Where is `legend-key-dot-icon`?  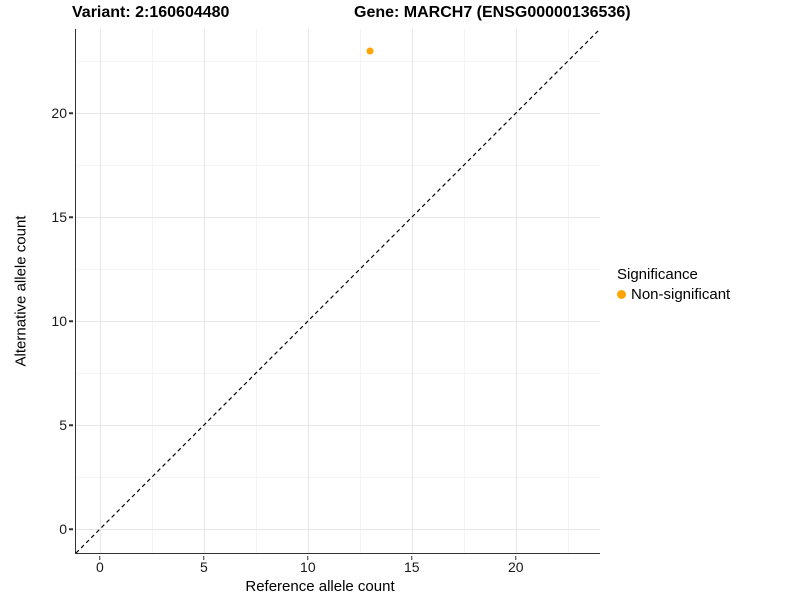
legend-key-dot-icon is located at coordinates (621, 294).